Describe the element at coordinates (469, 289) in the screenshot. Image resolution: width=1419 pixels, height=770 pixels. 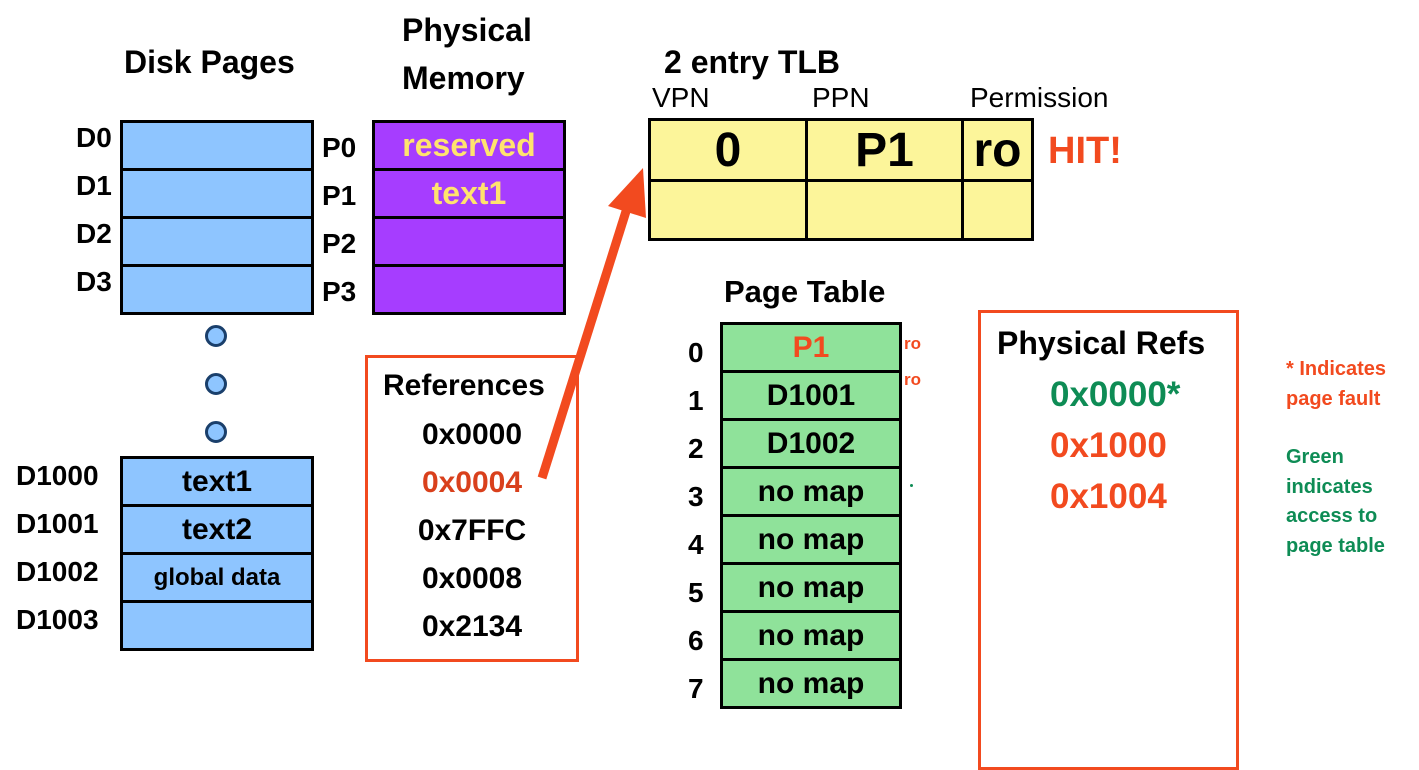
I see `memory-frame-p3` at that location.